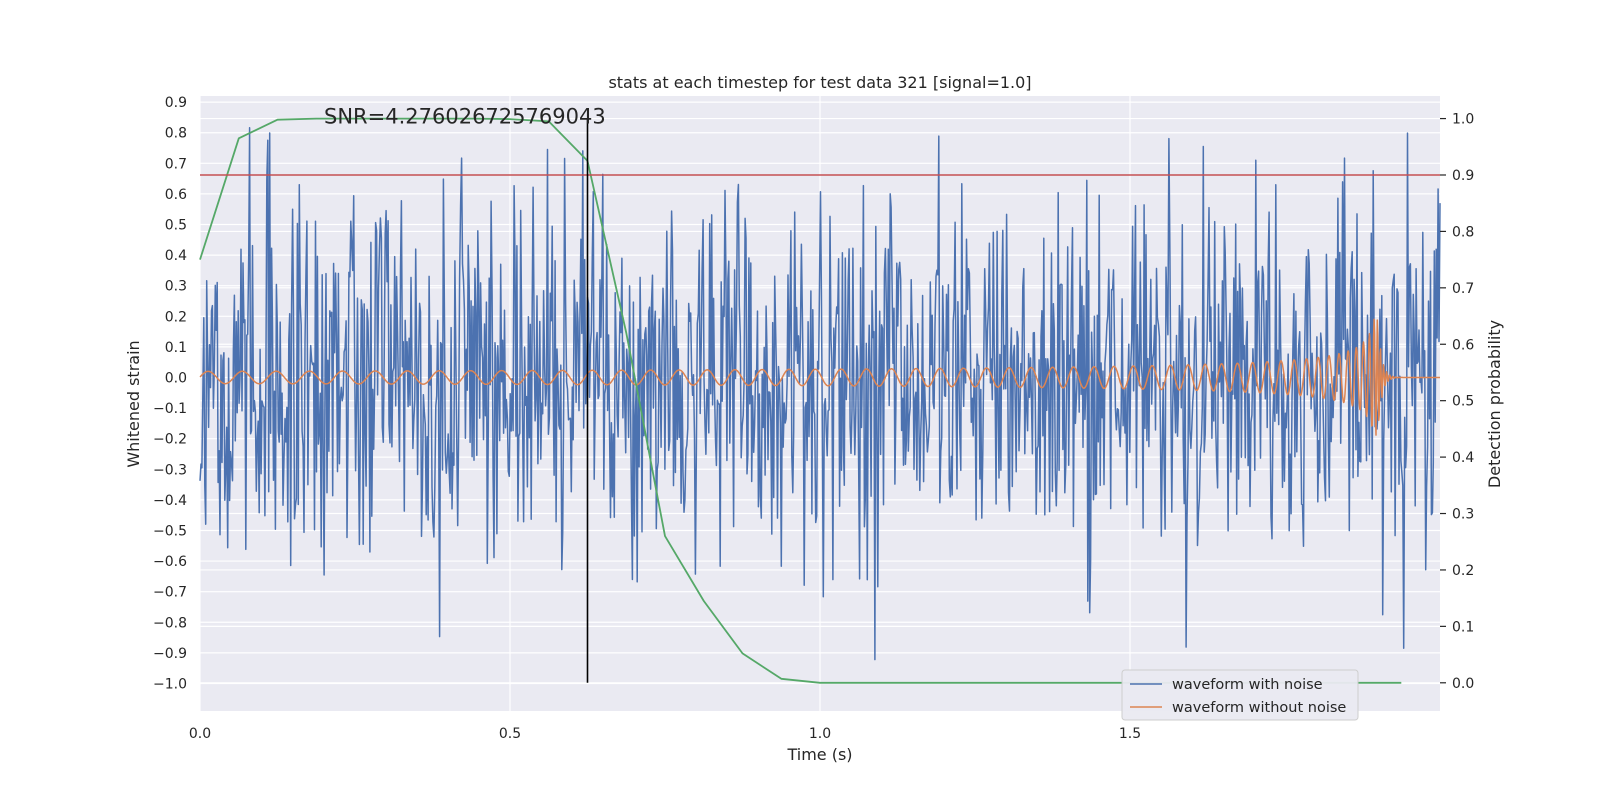  I want to click on y-right-tick-label: 0.9, so click(1463, 176).